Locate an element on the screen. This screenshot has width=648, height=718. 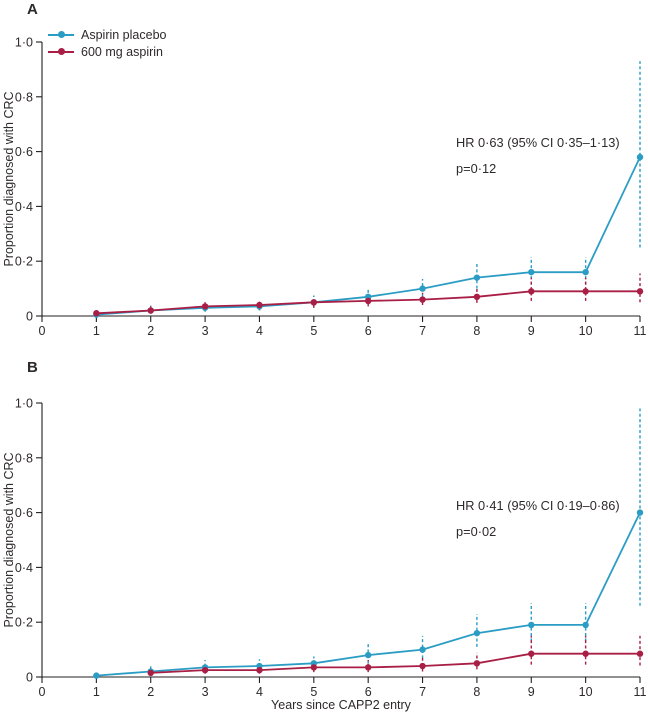
panel-b-hr-text: HR 0·41 (95% CI 0·19–0·86) is located at coordinates (538, 505).